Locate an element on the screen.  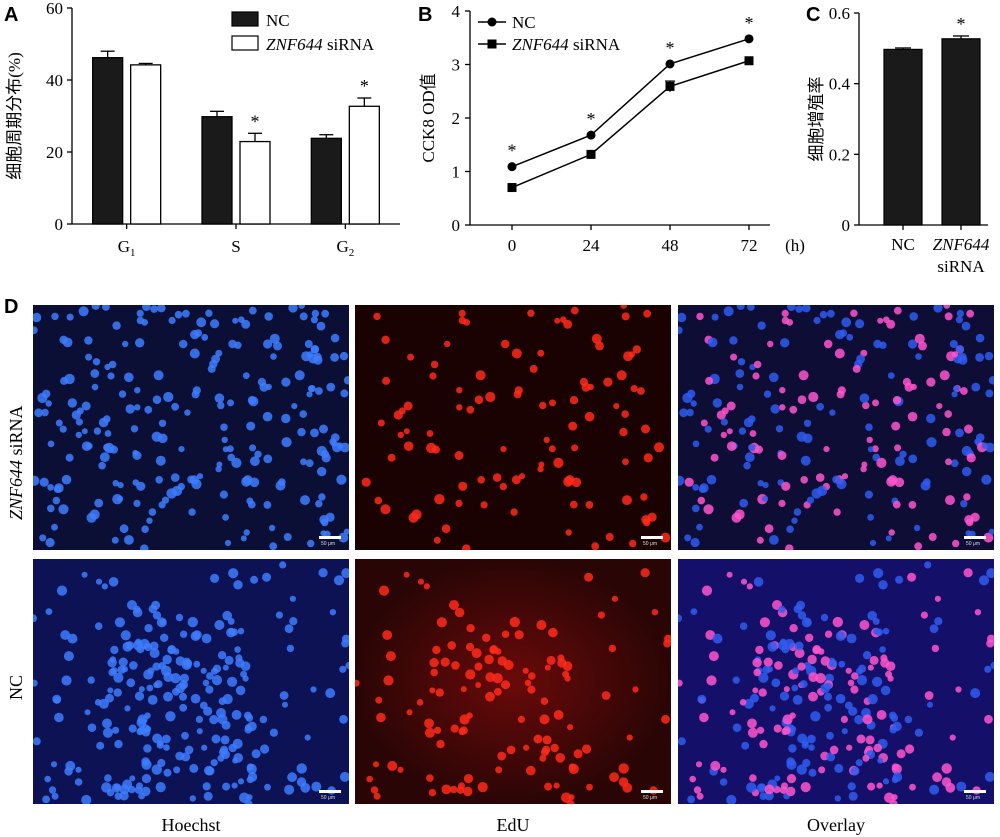
y-axis-label: CCK8 OD值 is located at coordinates (428, 117).